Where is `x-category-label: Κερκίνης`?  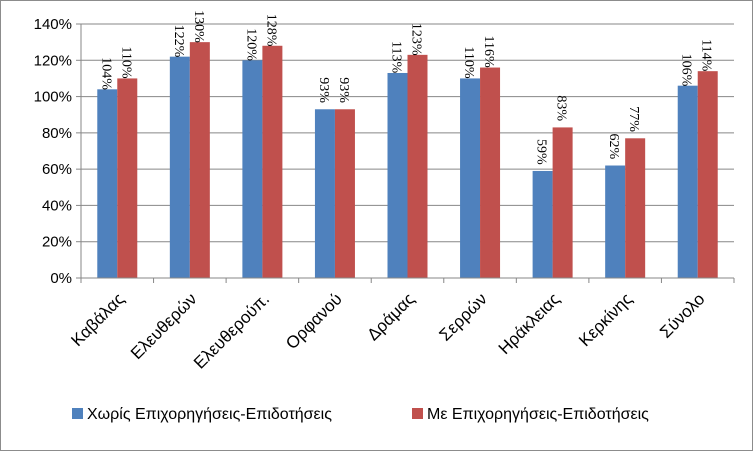 x-category-label: Κερκίνης is located at coordinates (605, 319).